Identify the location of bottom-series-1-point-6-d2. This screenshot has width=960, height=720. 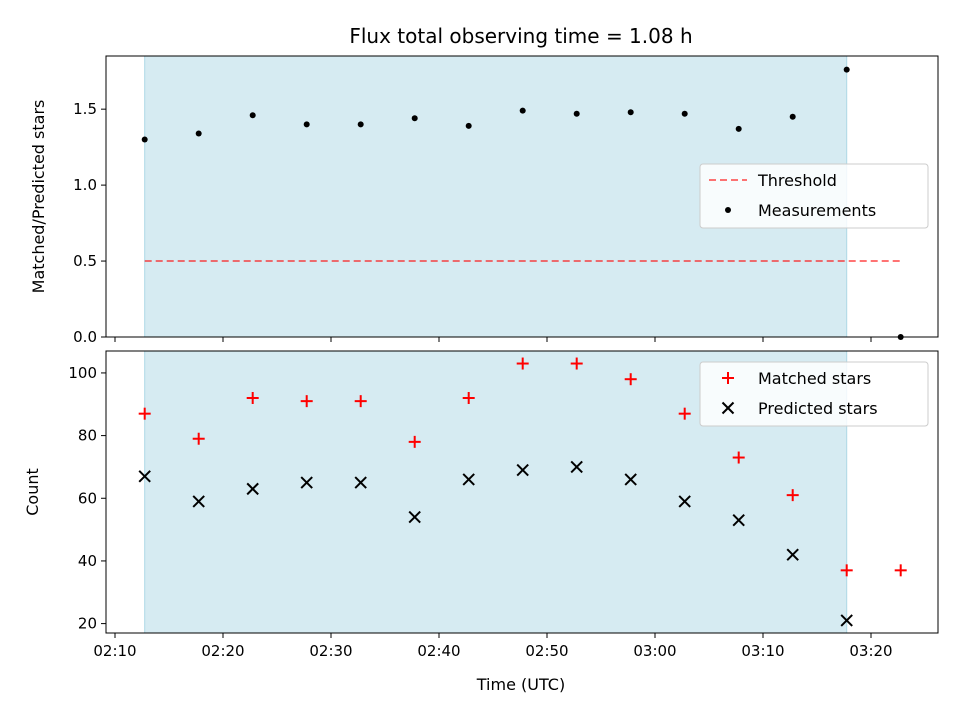
(468, 479).